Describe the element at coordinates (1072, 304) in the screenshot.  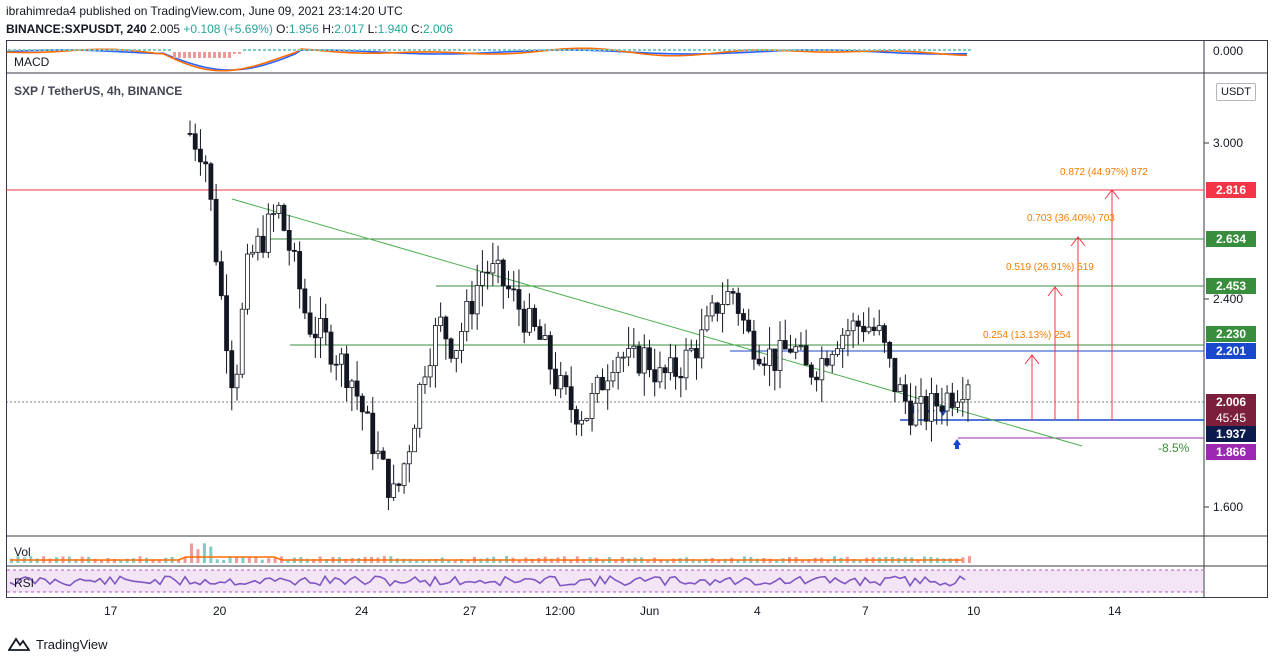
I see `target-arrows` at that location.